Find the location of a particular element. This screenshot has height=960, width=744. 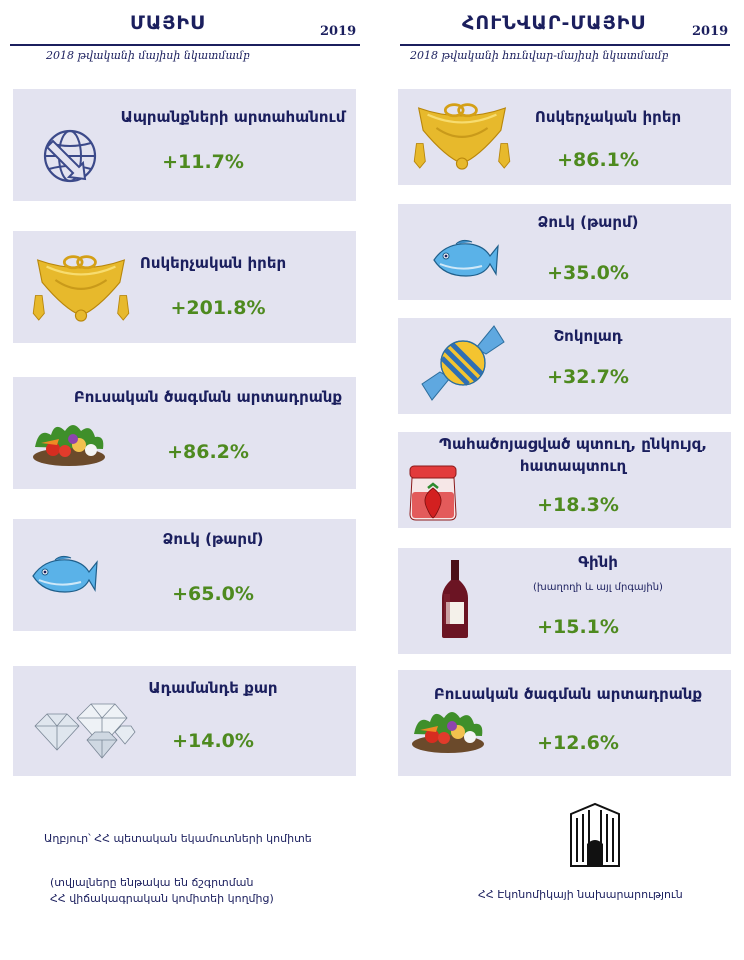

wine-bottle-icon is located at coordinates (455, 599).